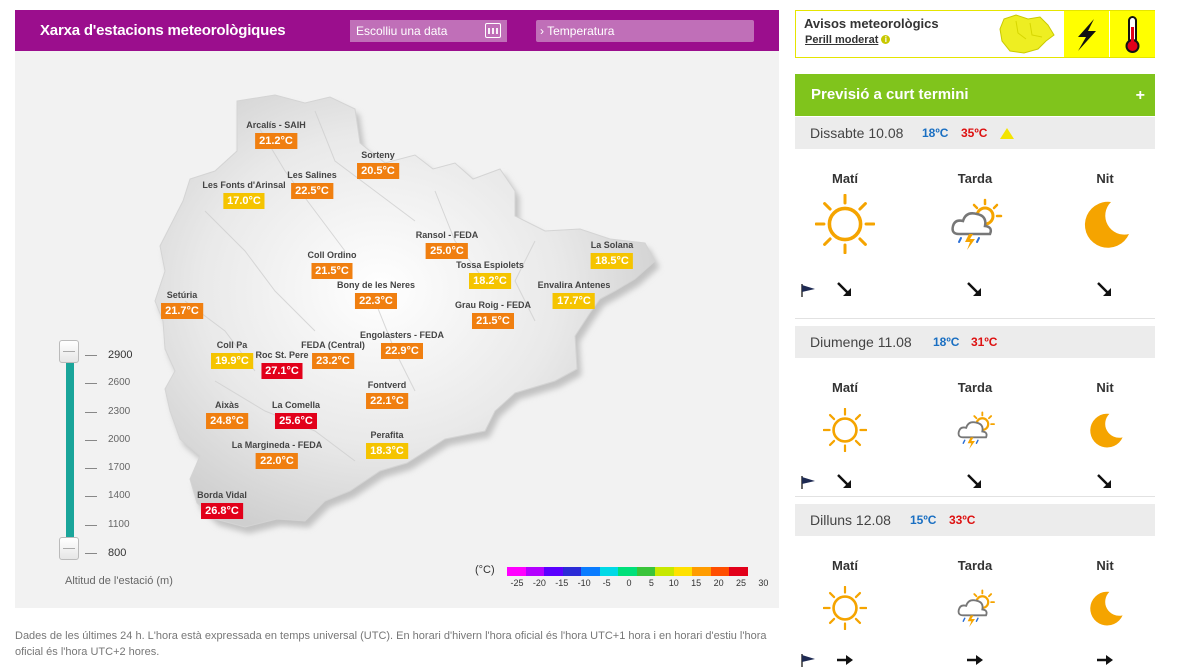 The height and width of the screenshot is (670, 1195). Describe the element at coordinates (276, 134) in the screenshot. I see `station-arcalis: Arcalís - SAIH 21.2°C` at that location.